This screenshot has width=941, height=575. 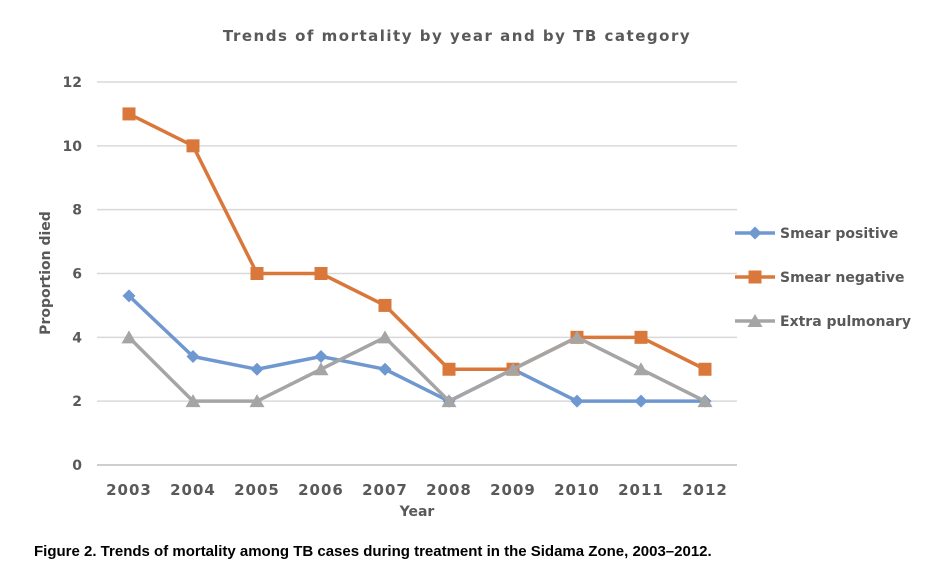 I want to click on legend-item: Smear negative, so click(x=819, y=278).